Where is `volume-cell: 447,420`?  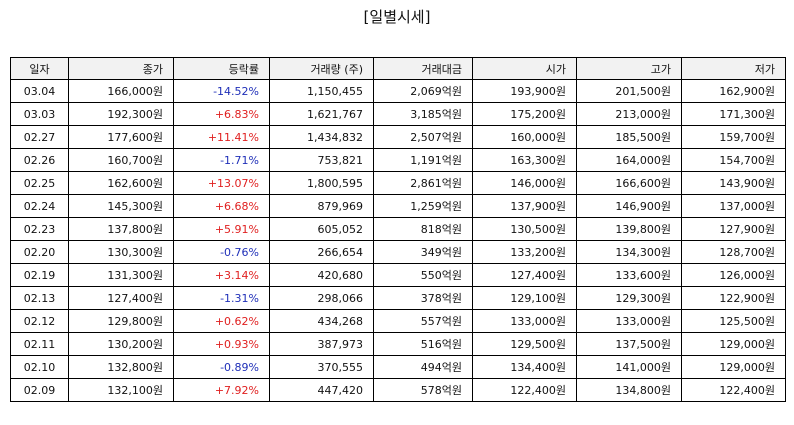
volume-cell: 447,420 is located at coordinates (321, 390).